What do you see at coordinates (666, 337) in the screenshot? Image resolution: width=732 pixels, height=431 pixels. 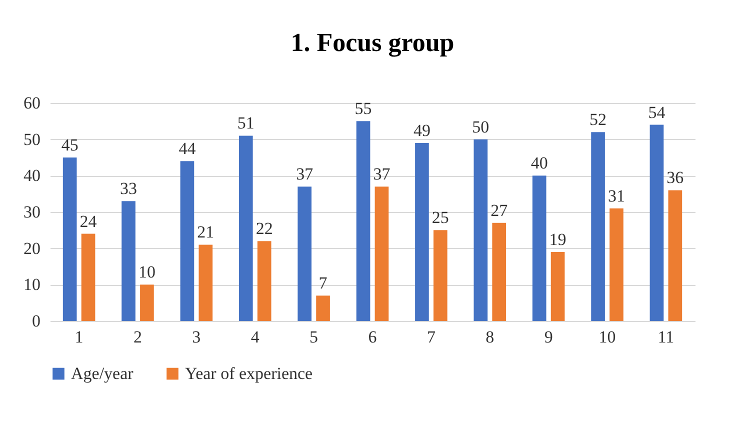 I see `x-tick-label: 11` at bounding box center [666, 337].